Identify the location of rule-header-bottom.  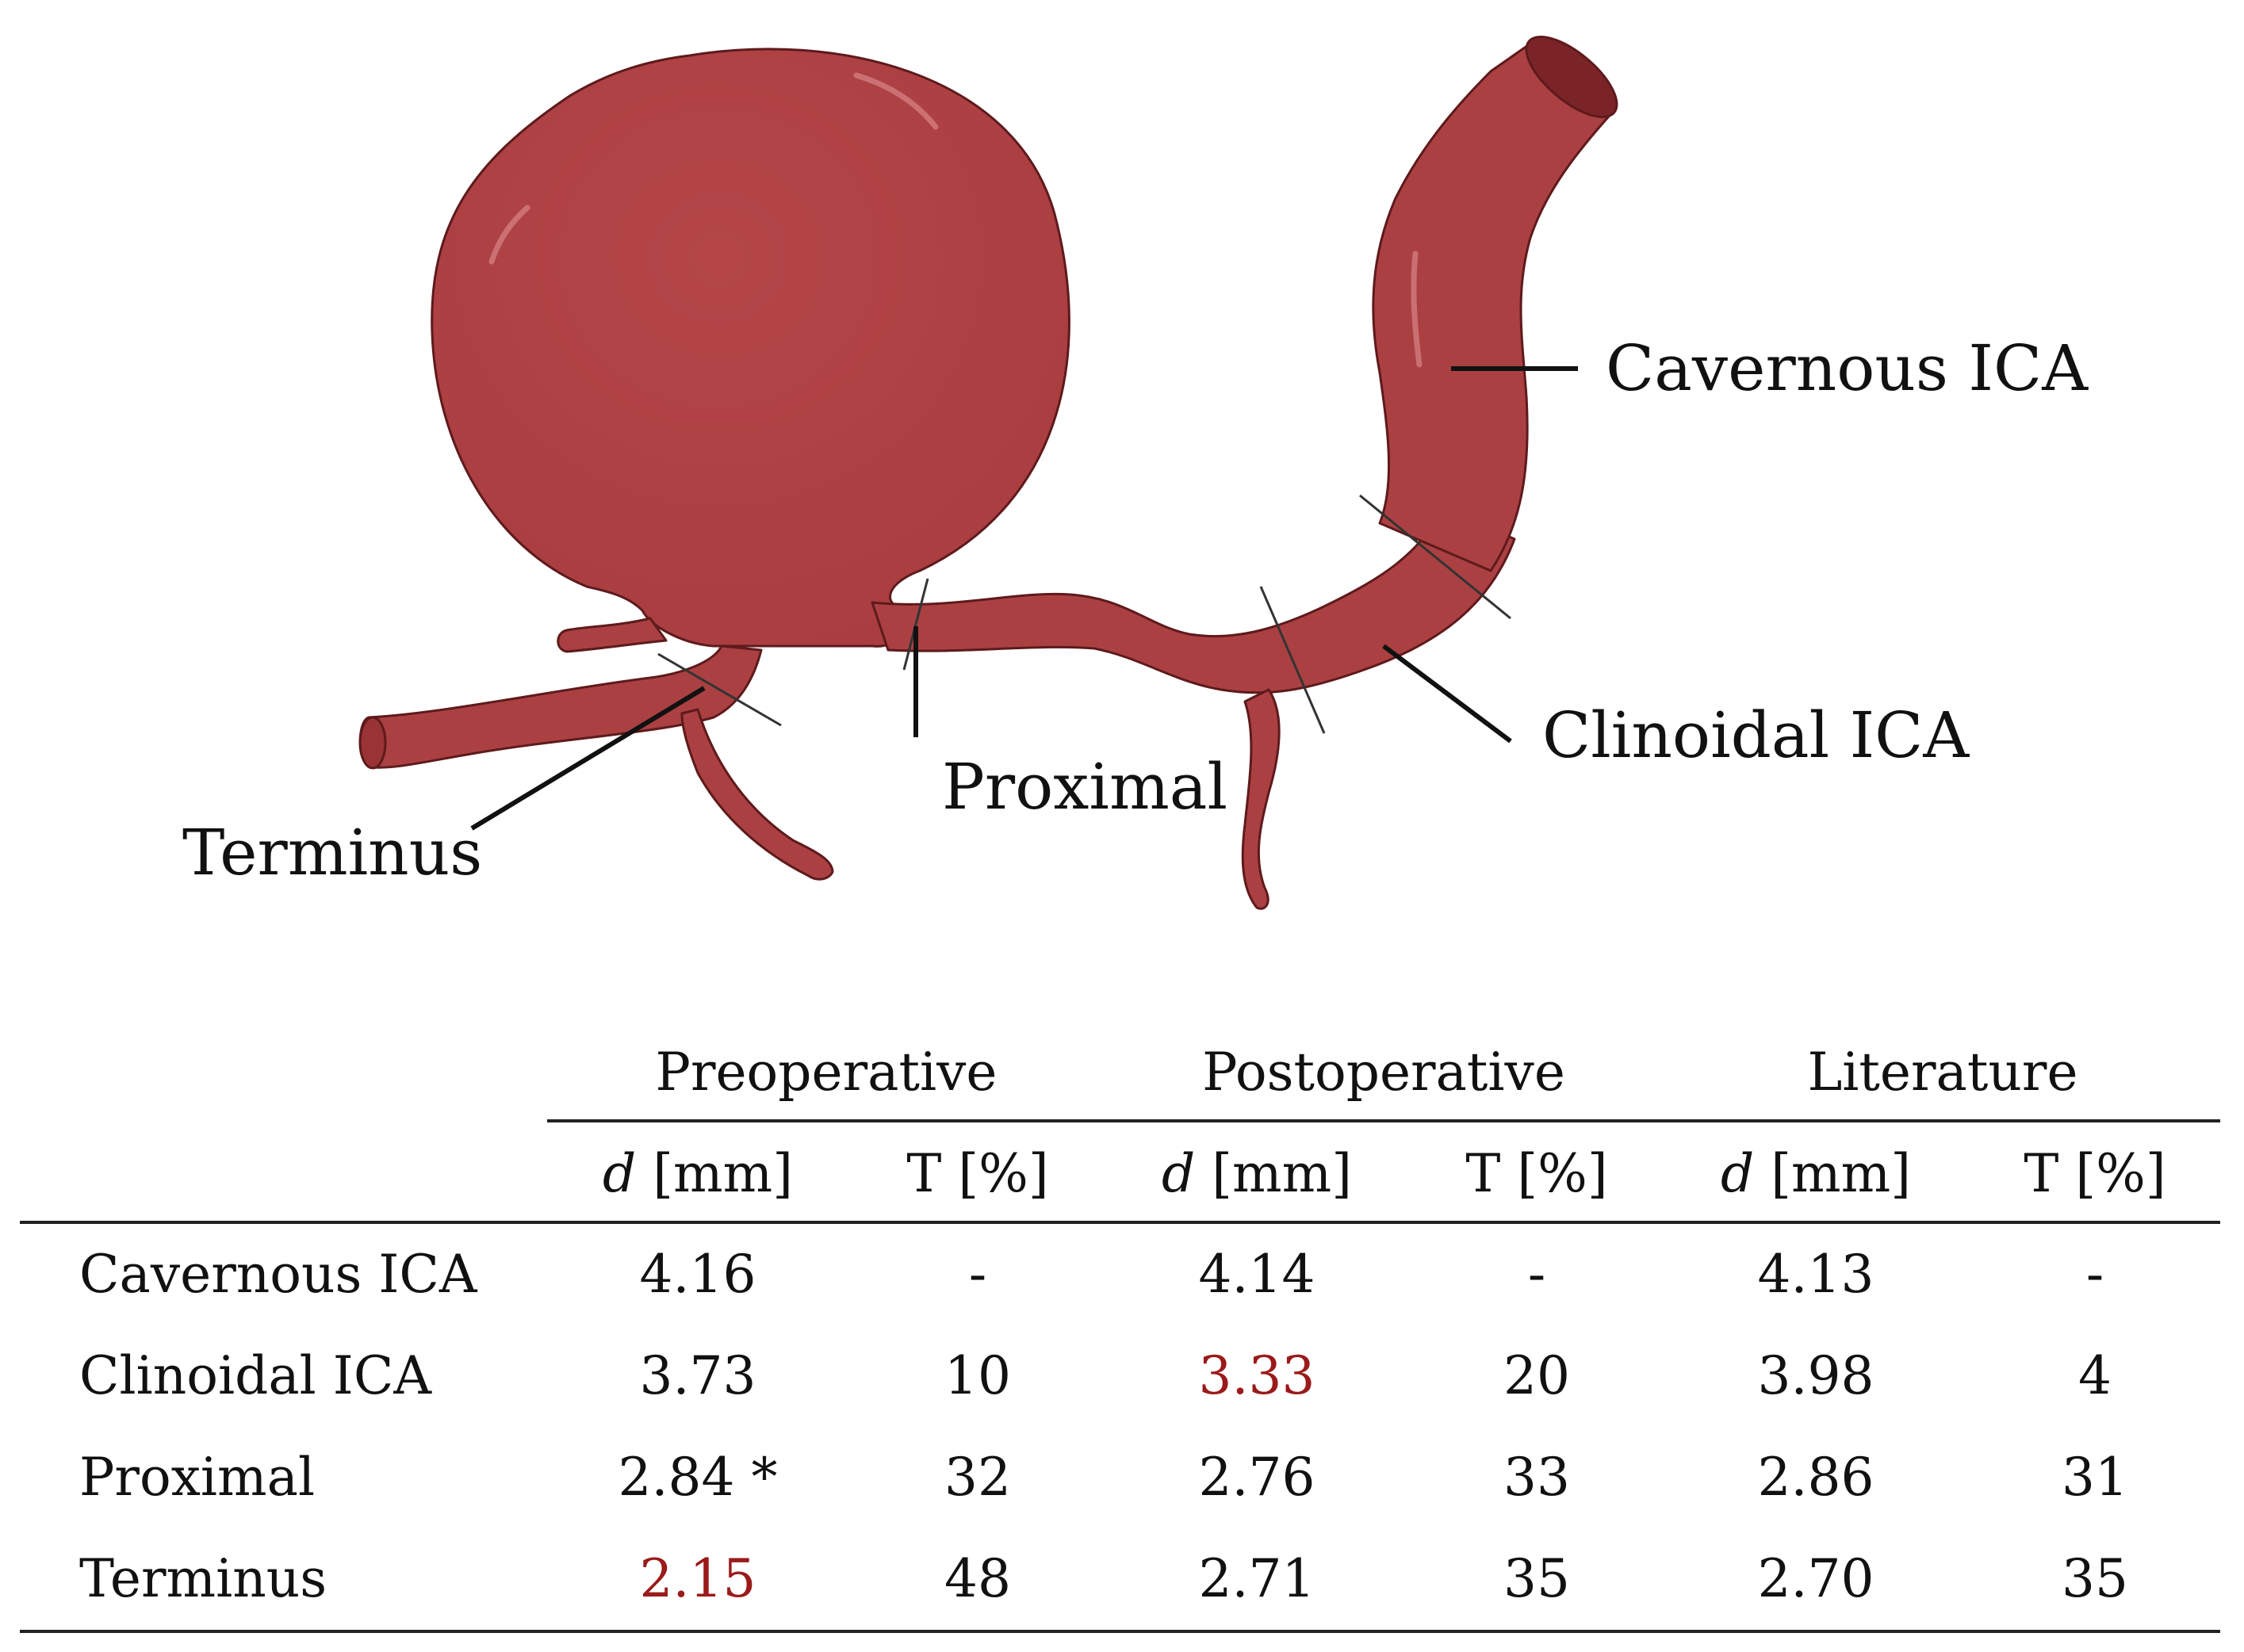
(1120, 1222).